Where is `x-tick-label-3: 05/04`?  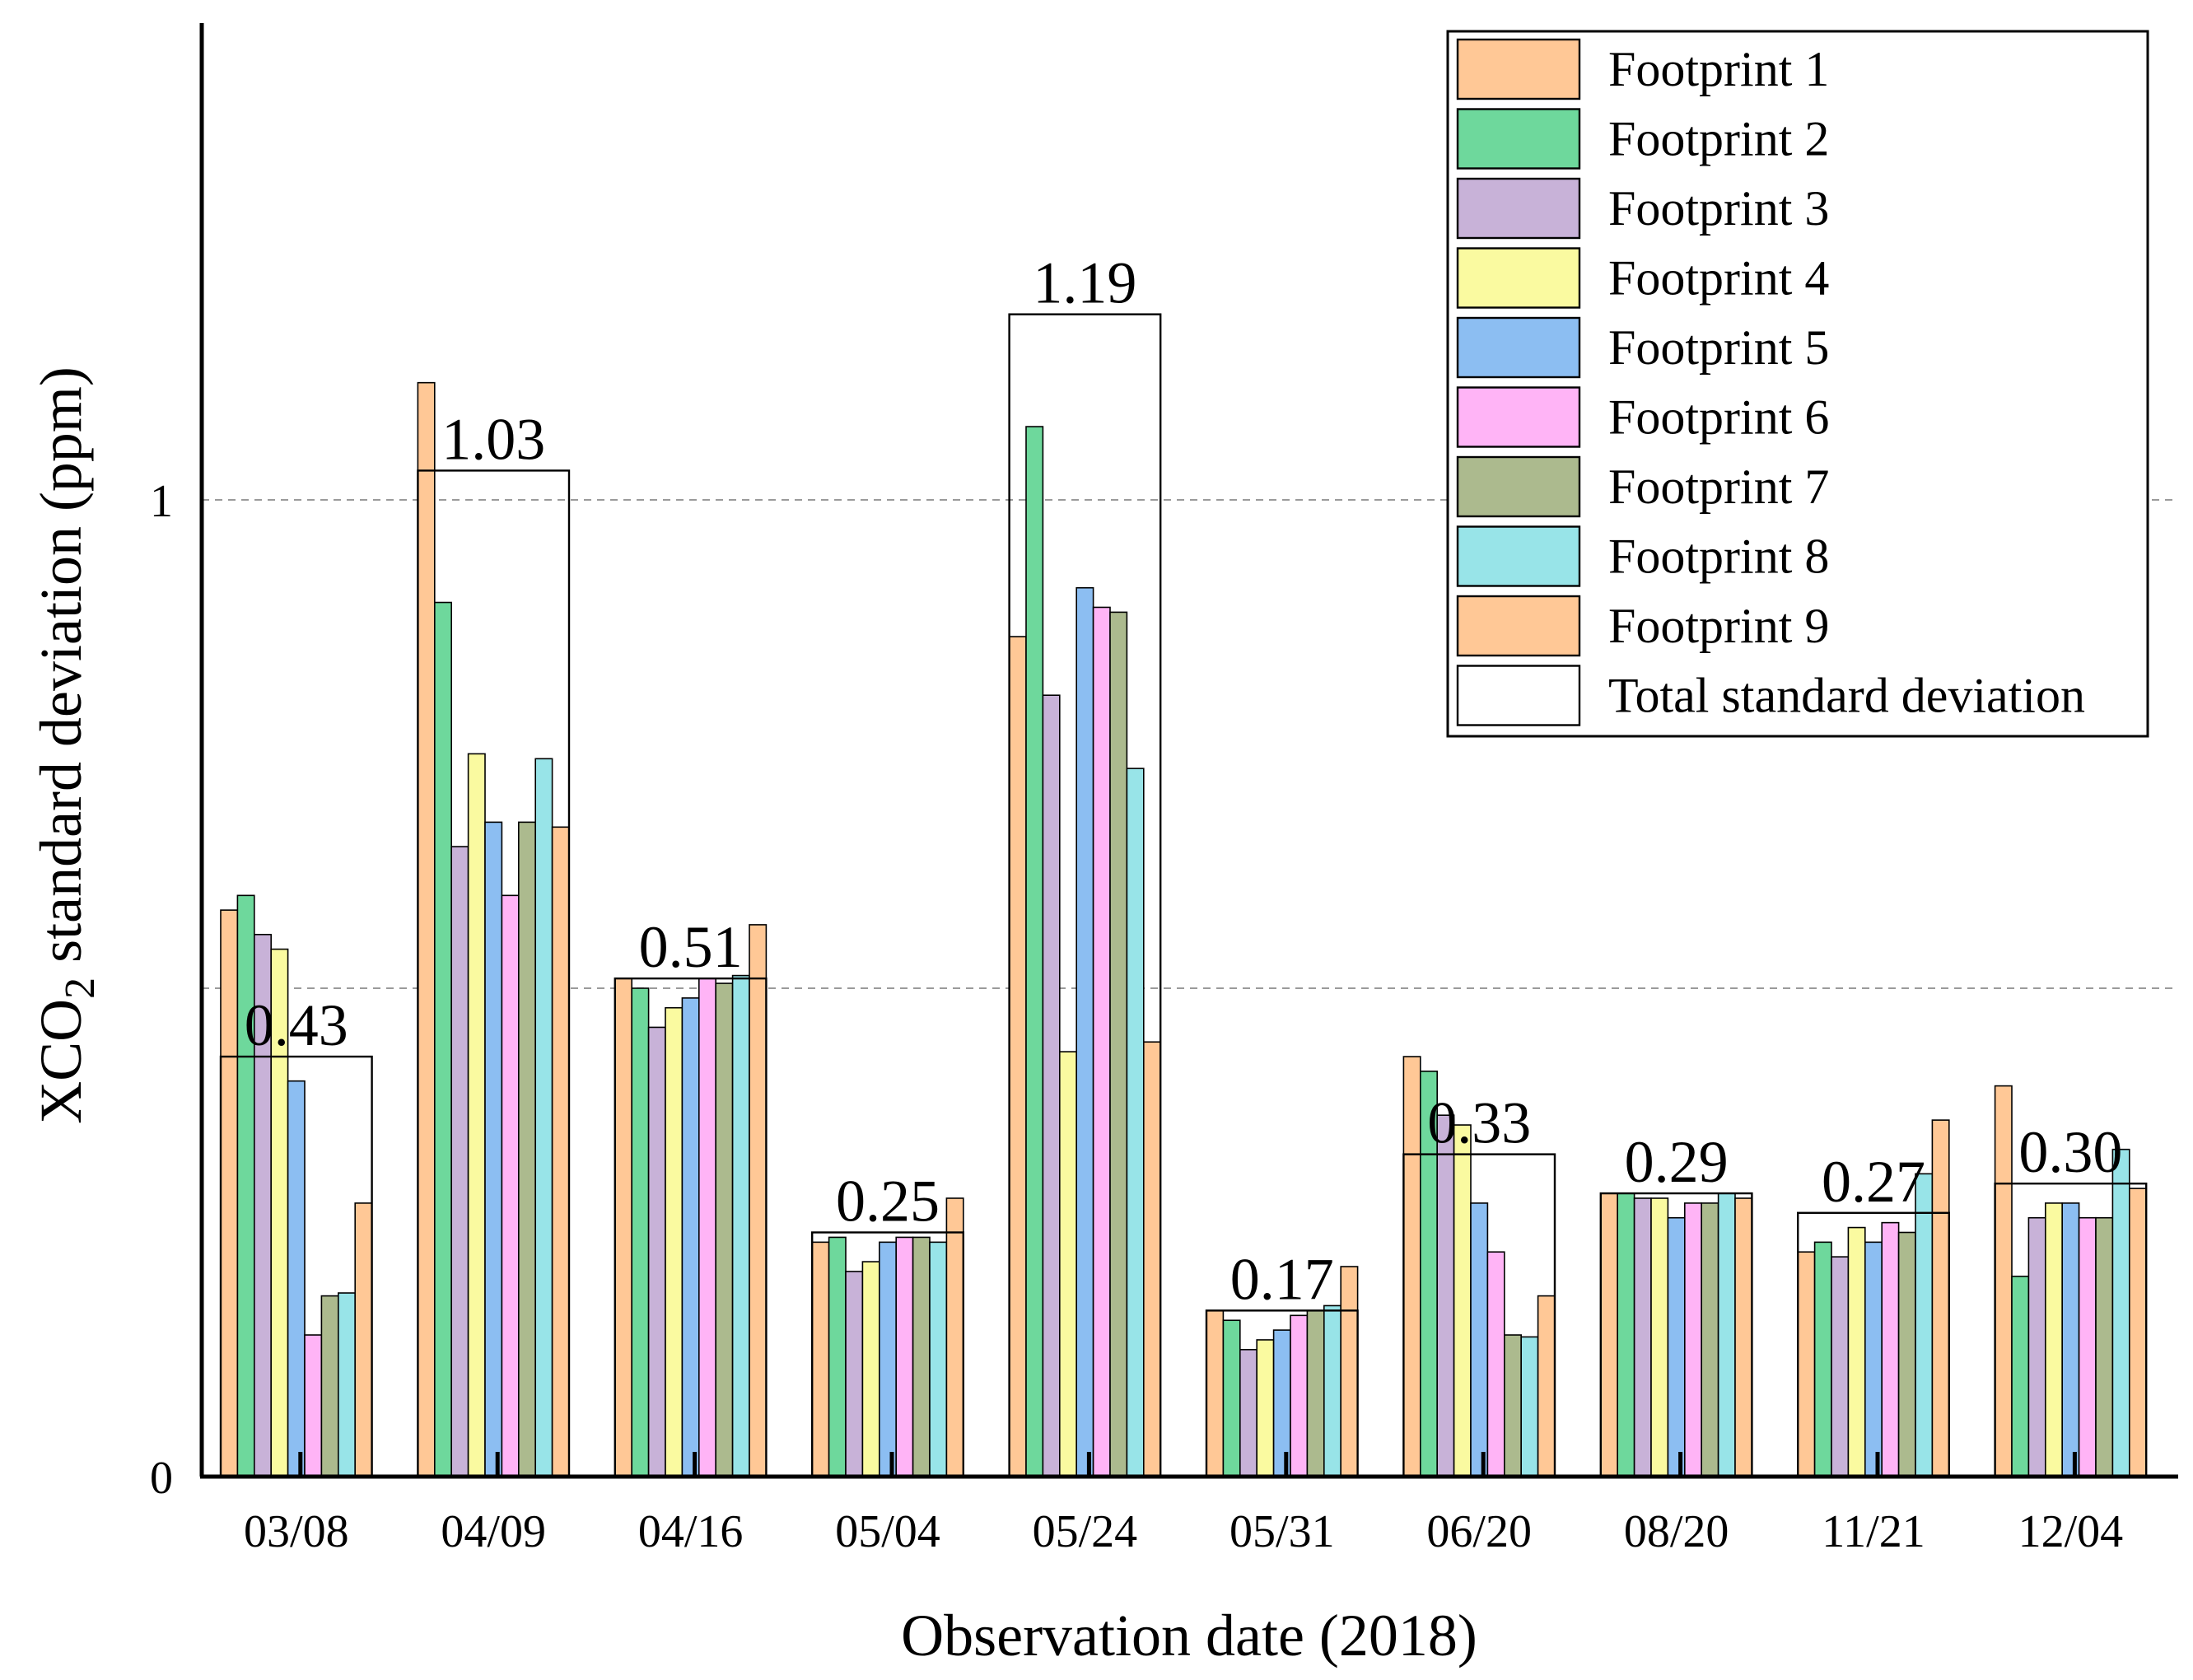
x-tick-label-3: 05/04 is located at coordinates (888, 1531).